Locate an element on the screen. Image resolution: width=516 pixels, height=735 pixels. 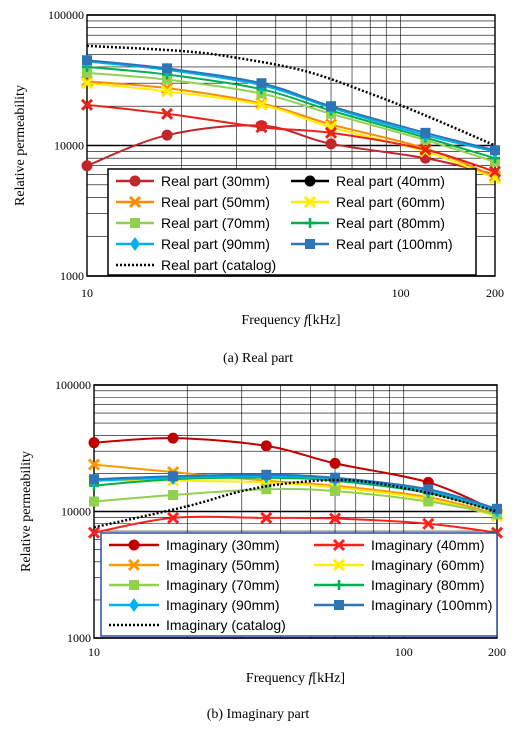
legend-entry: Imaginary (50mm) is located at coordinates (194, 565).